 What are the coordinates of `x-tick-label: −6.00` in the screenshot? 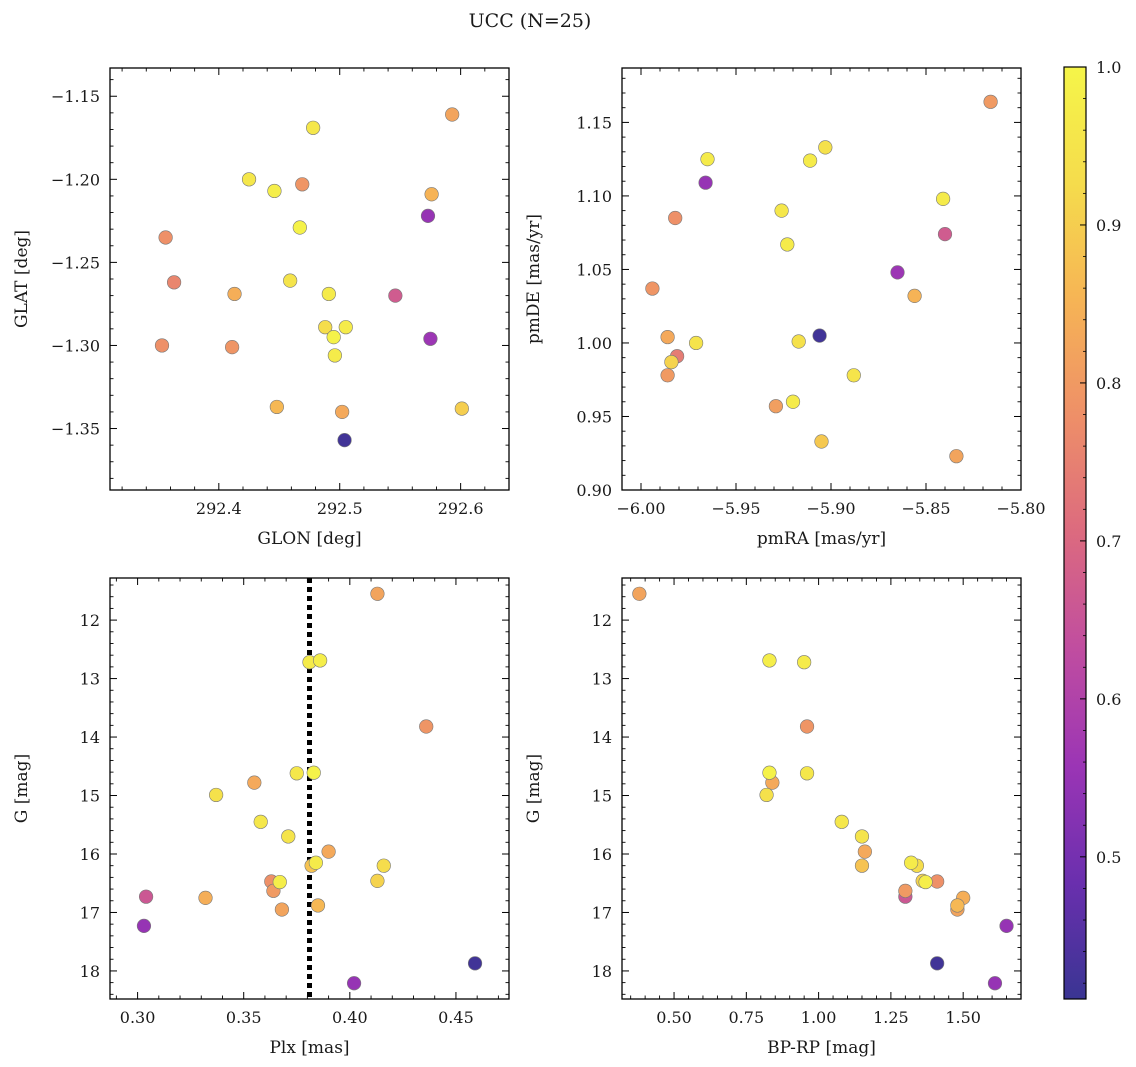 It's located at (640, 508).